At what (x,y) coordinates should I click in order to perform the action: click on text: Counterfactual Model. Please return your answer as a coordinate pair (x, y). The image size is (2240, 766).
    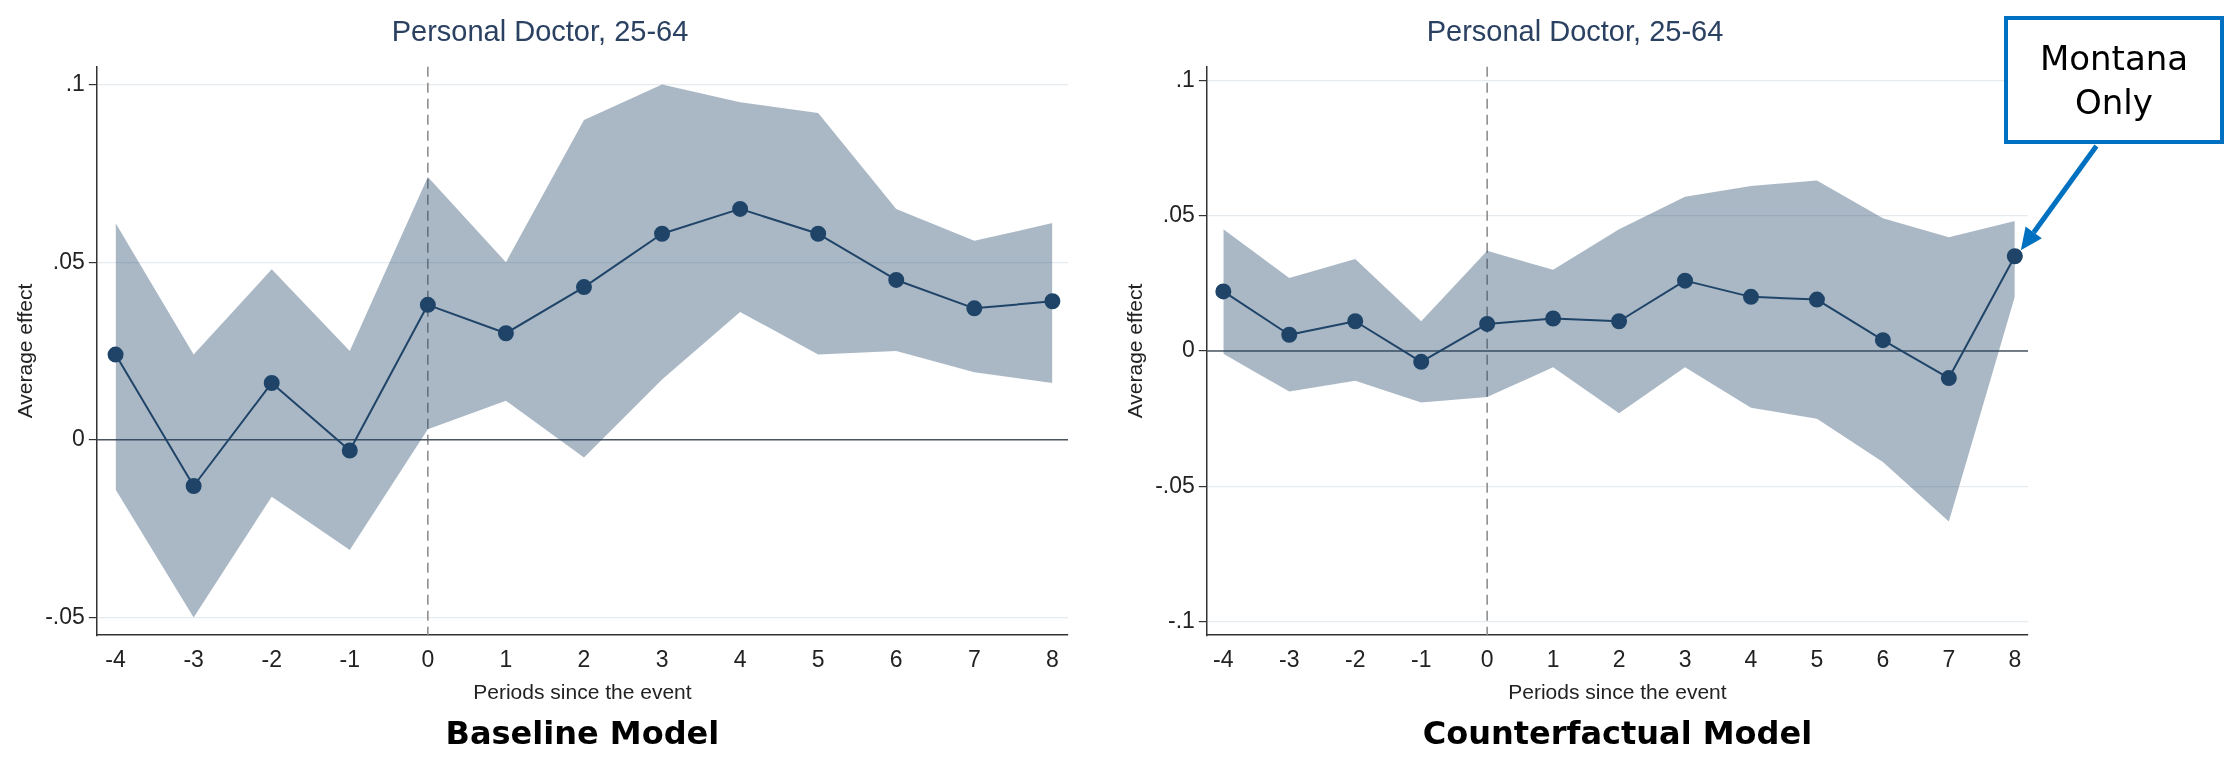
    Looking at the image, I should click on (1617, 733).